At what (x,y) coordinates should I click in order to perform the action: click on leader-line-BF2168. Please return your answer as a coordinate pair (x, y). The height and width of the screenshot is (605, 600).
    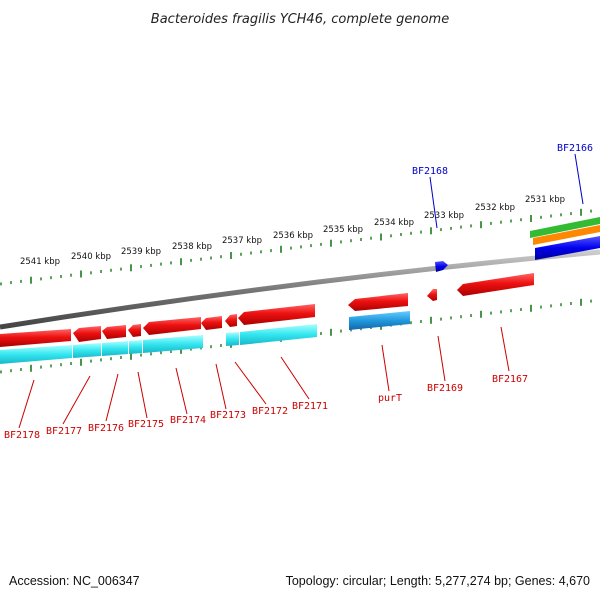
    Looking at the image, I should click on (433, 202).